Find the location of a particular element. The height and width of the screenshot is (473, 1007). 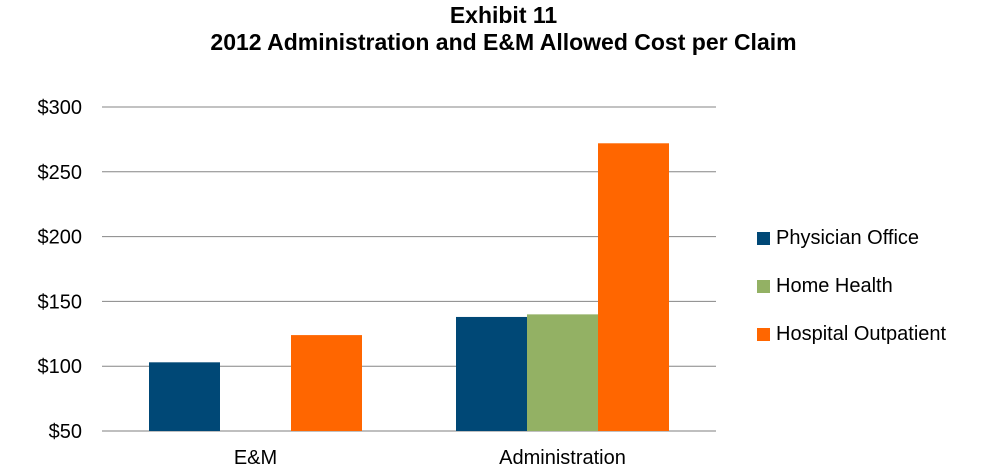

y-tick-label: $100 is located at coordinates (60, 367).